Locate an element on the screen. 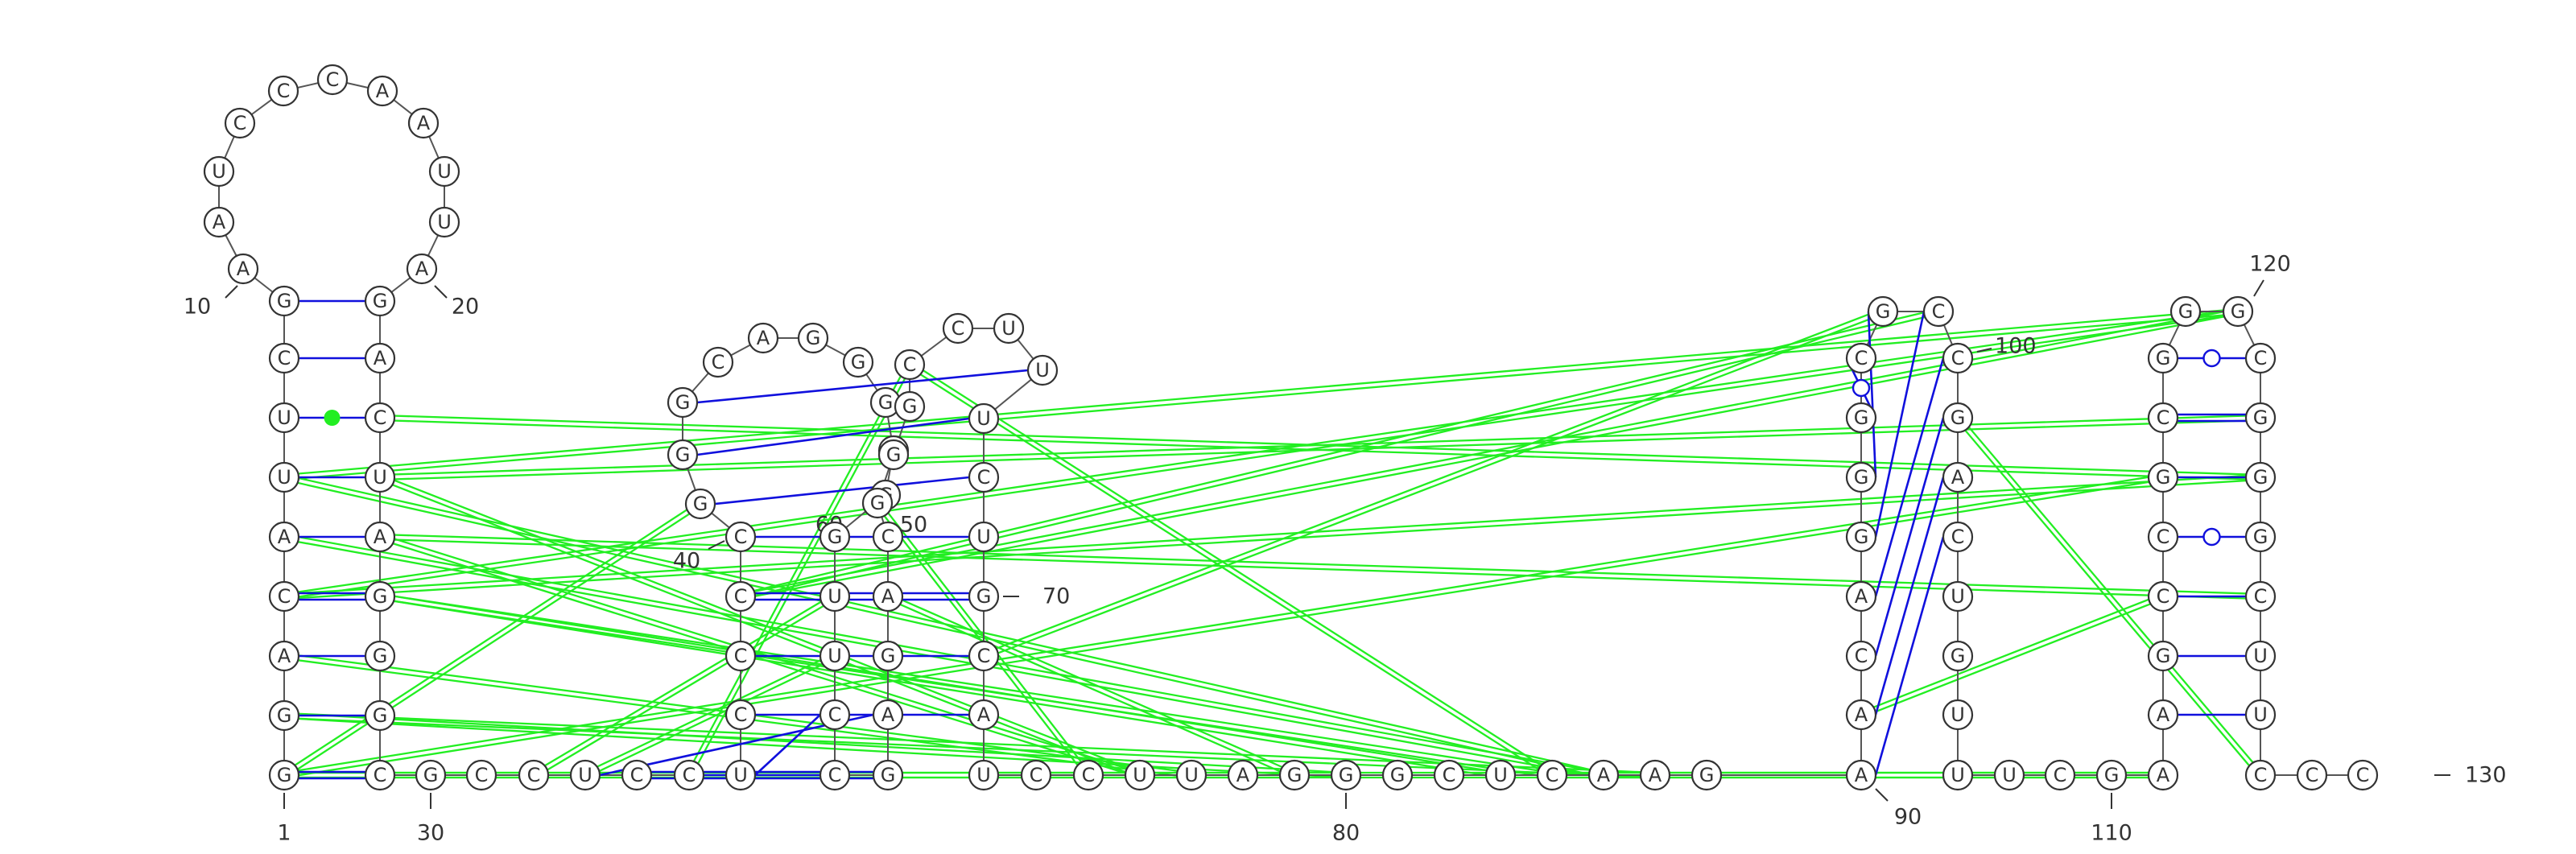 Image resolution: width=2576 pixels, height=854 pixels. position-label: 120 is located at coordinates (2270, 264).